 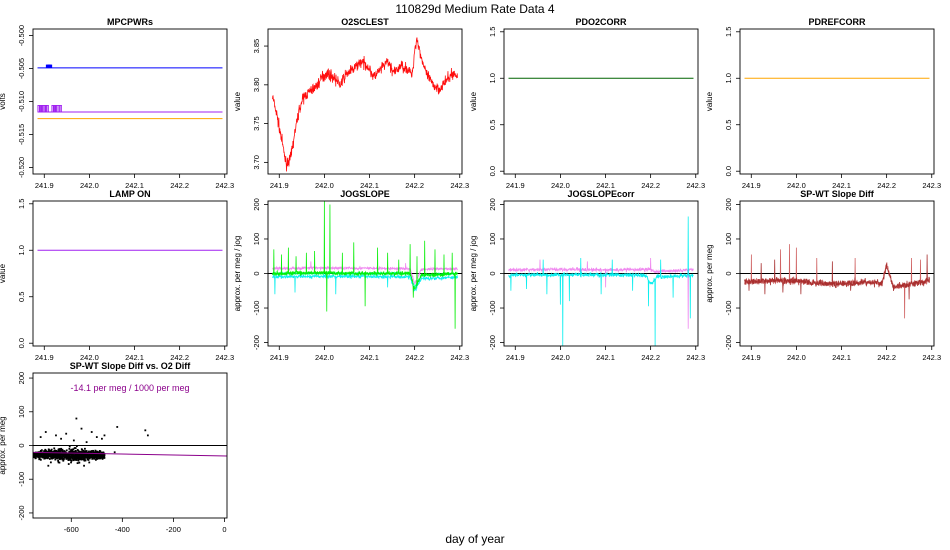 What do you see at coordinates (492, 125) in the screenshot?
I see `y-tick-label: 0.5` at bounding box center [492, 125].